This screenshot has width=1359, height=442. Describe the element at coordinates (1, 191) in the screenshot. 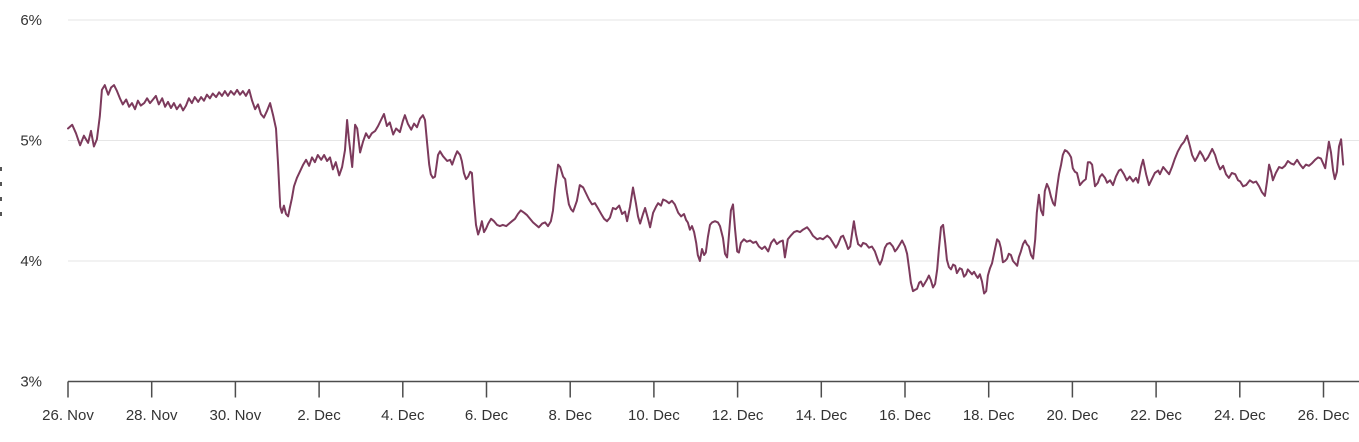

I see `y-axis-title-clipped` at that location.